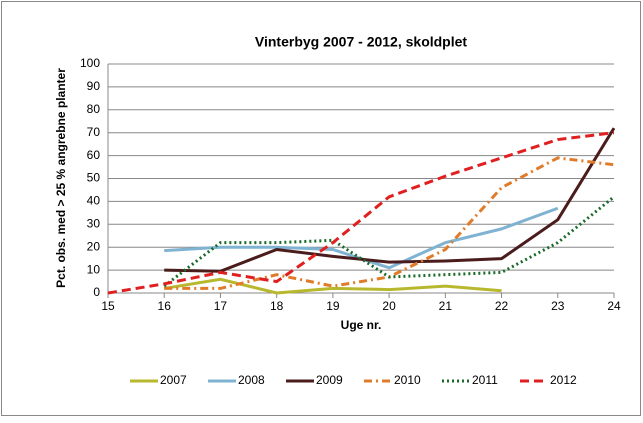  I want to click on y-tick-label: 30, so click(94, 223).